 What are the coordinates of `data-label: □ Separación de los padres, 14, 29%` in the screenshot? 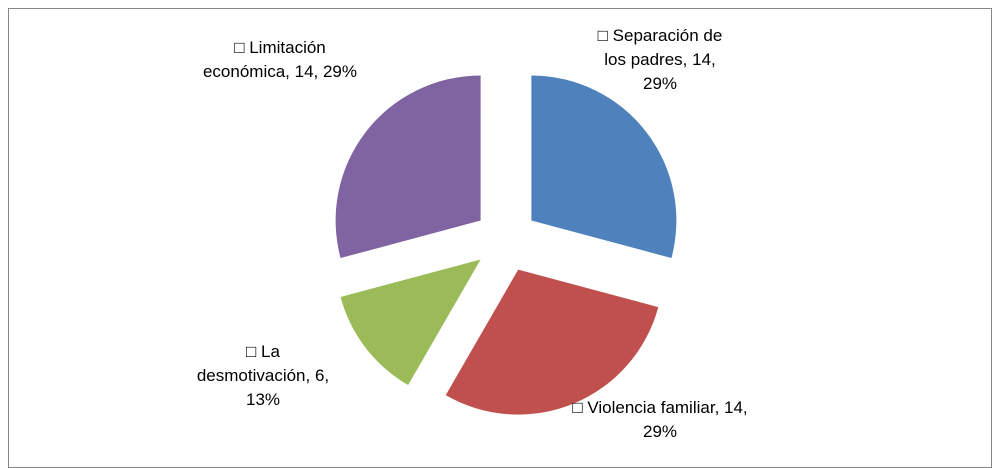 It's located at (660, 59).